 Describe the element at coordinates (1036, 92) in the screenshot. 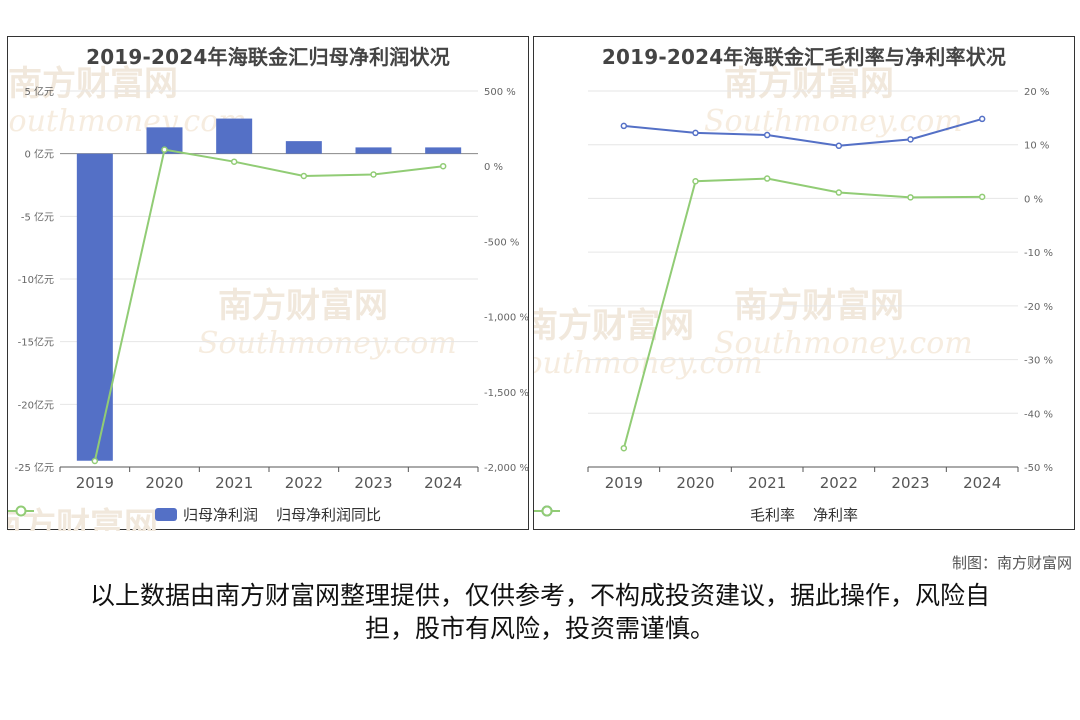

I see `y-right-tick-label: 20 %` at that location.